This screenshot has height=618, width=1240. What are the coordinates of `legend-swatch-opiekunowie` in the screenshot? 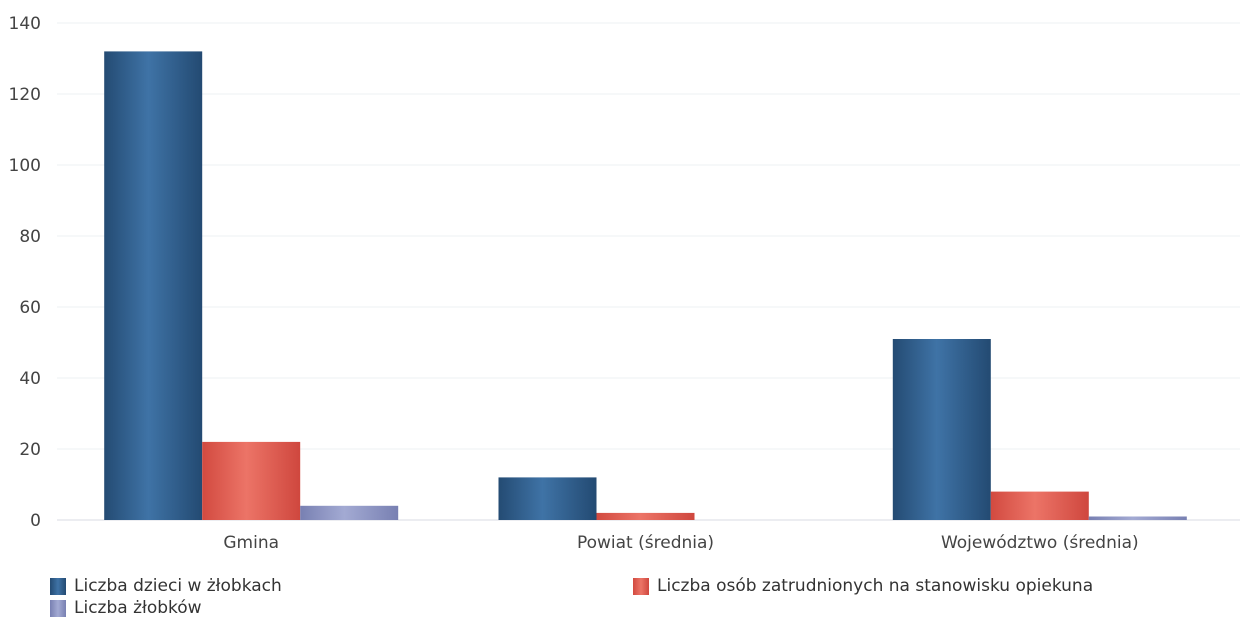 It's located at (641, 586).